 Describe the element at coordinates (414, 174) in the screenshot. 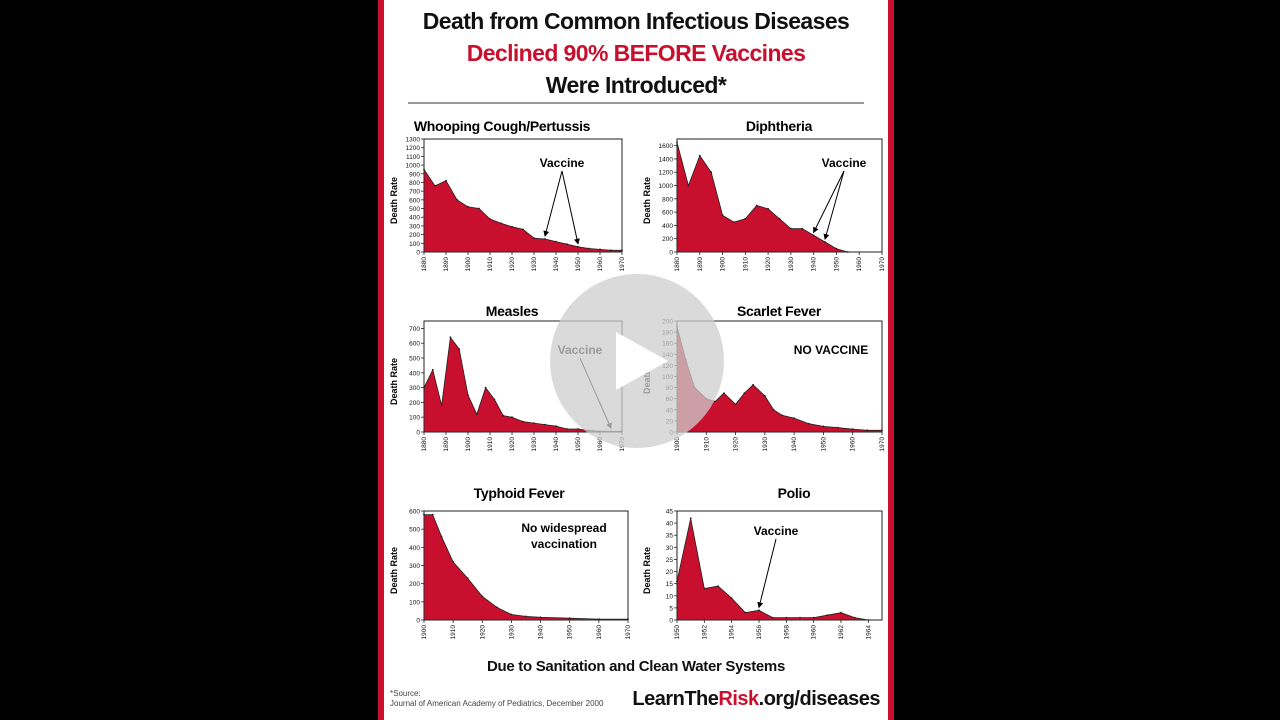

I see `y-tick-label: 900` at that location.